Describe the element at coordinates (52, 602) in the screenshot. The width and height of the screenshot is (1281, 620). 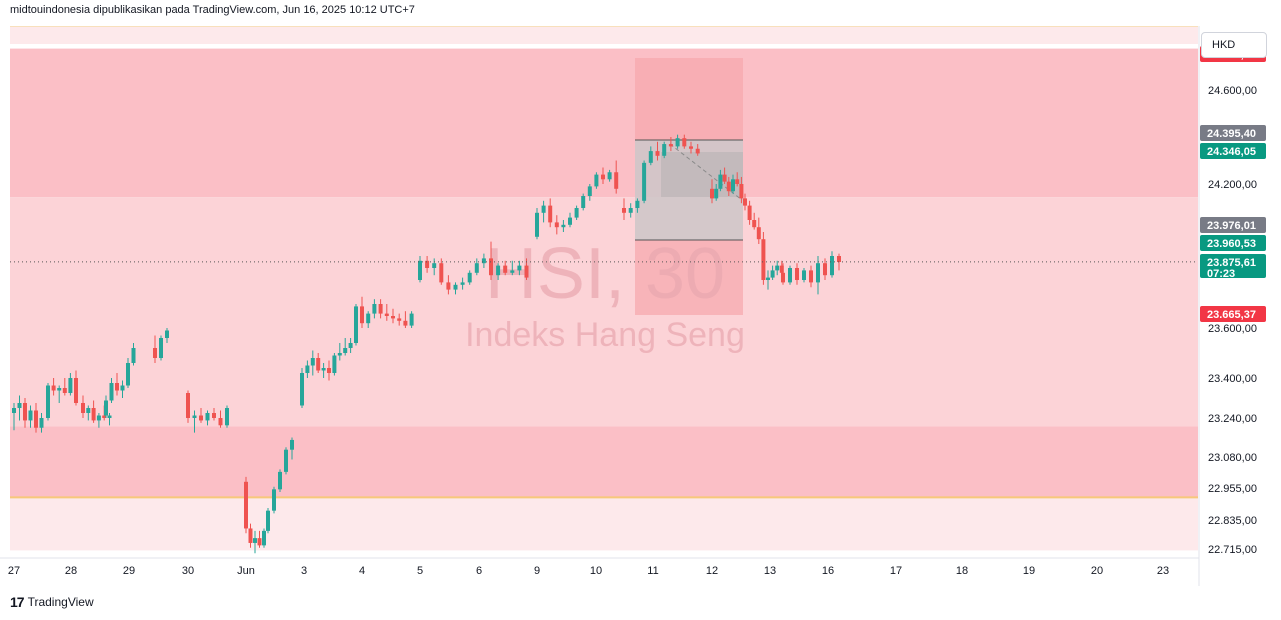
I see `tradingview-logo: 17 TradingView` at that location.